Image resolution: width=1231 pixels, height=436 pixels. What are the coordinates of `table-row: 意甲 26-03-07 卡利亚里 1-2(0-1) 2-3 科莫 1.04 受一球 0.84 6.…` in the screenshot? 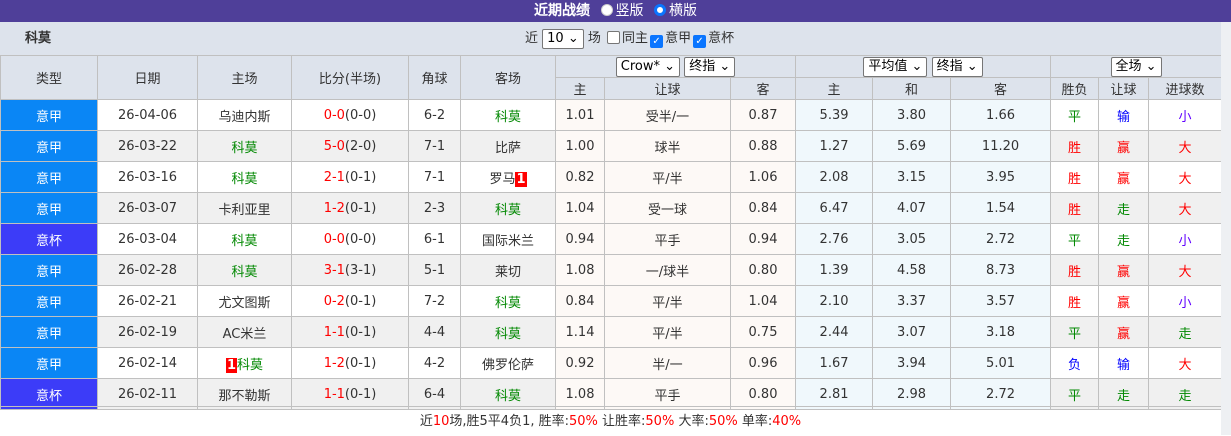 It's located at (611, 208).